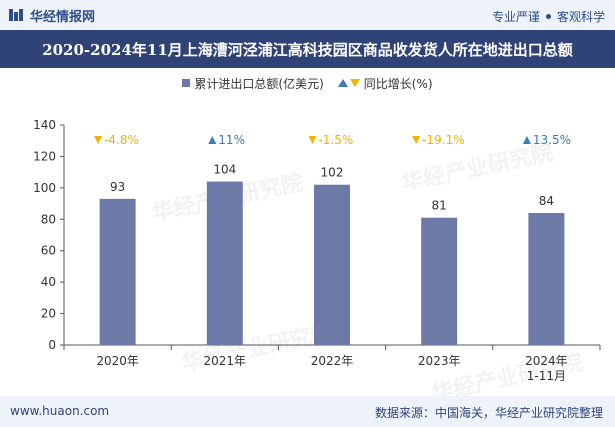 The image size is (615, 427). I want to click on growth-label: -19.1%, so click(443, 140).